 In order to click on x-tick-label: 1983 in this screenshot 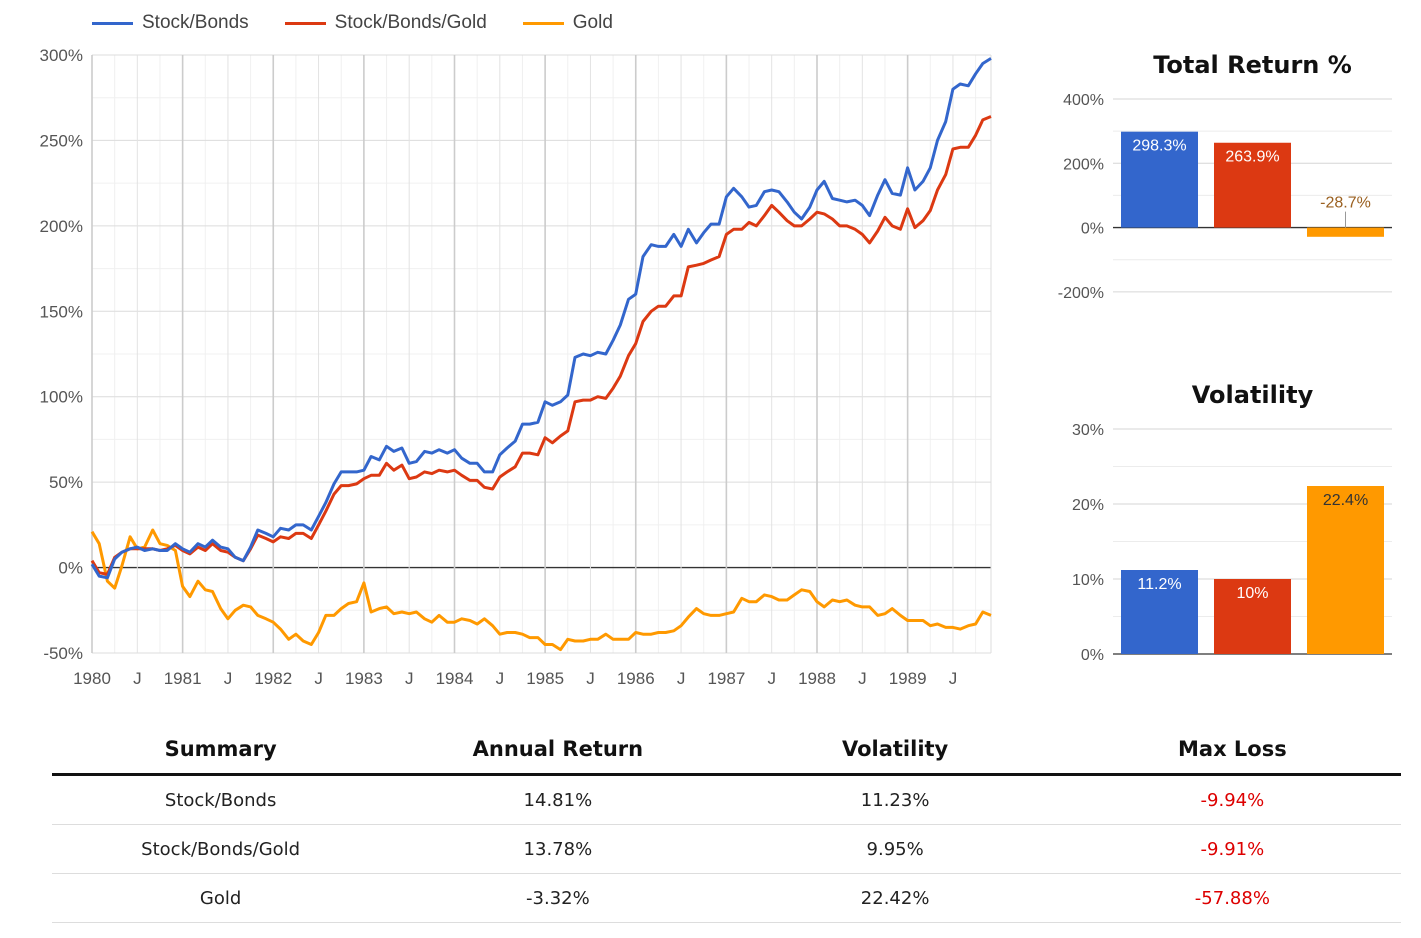, I will do `click(364, 678)`.